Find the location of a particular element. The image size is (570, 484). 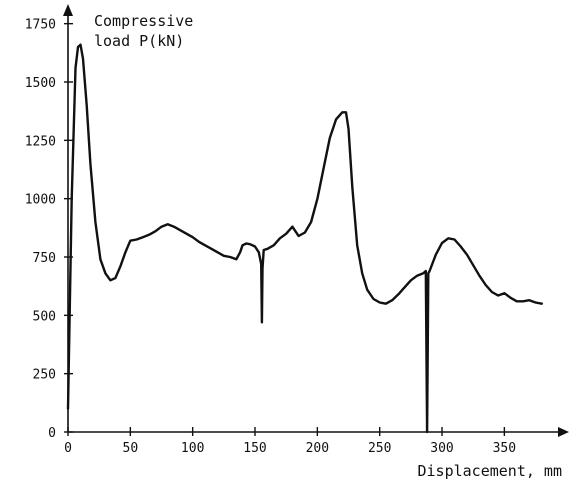

y-axis-arrowhead is located at coordinates (68, 10).